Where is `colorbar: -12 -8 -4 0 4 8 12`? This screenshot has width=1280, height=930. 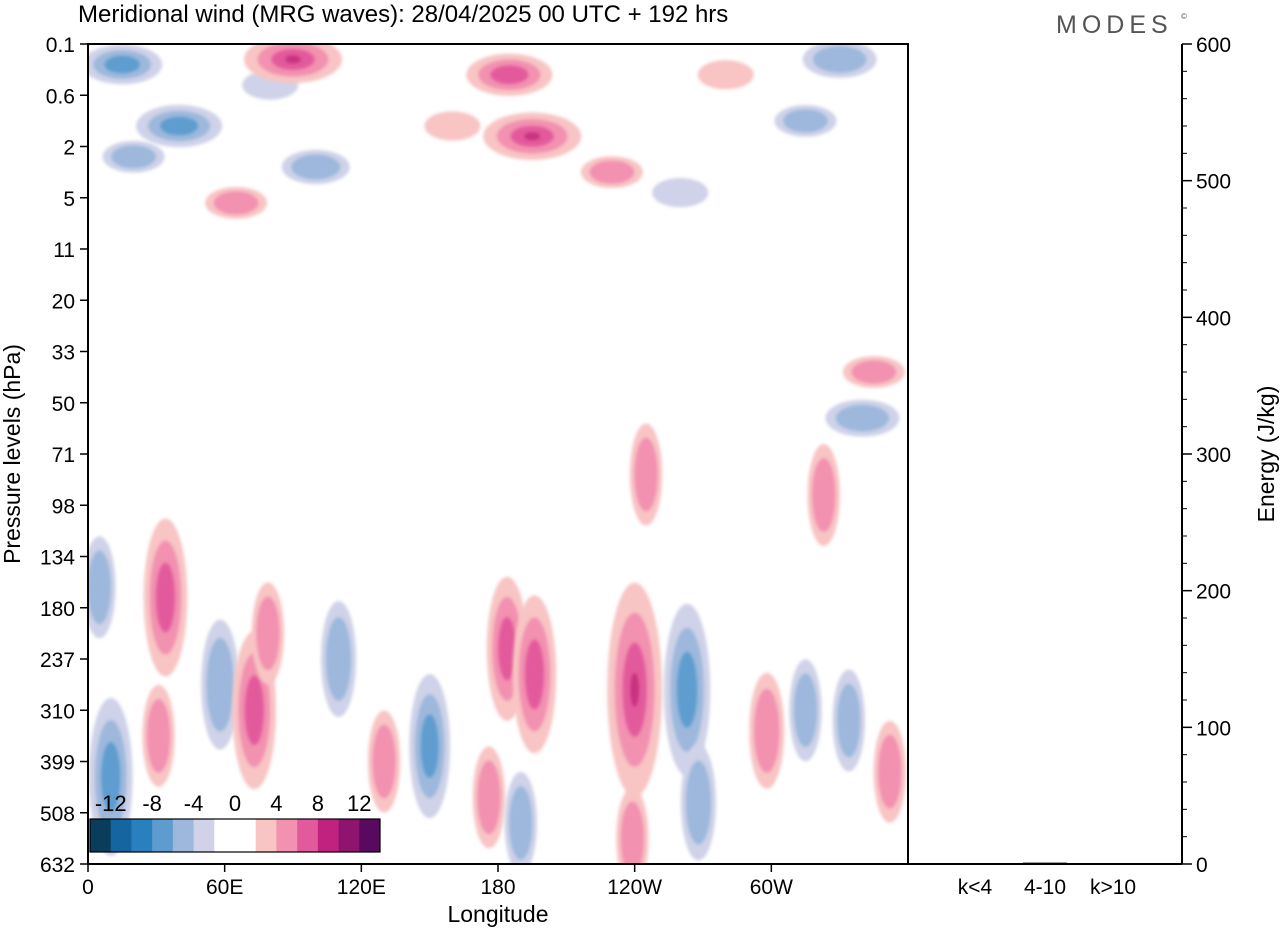
colorbar: -12 -8 -4 0 4 8 12 is located at coordinates (235, 822).